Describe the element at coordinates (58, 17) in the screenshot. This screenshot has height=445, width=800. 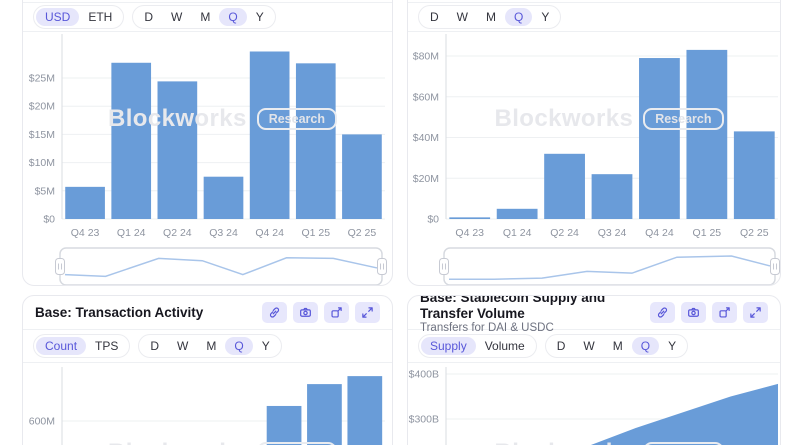
I see `toggle-usd: USD` at that location.